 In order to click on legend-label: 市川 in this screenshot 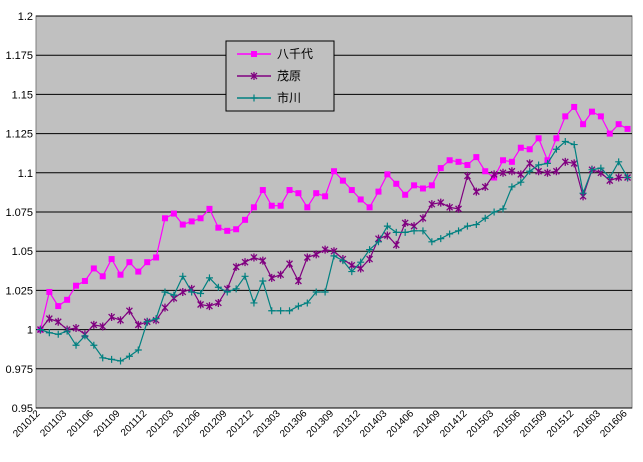, I will do `click(289, 97)`.